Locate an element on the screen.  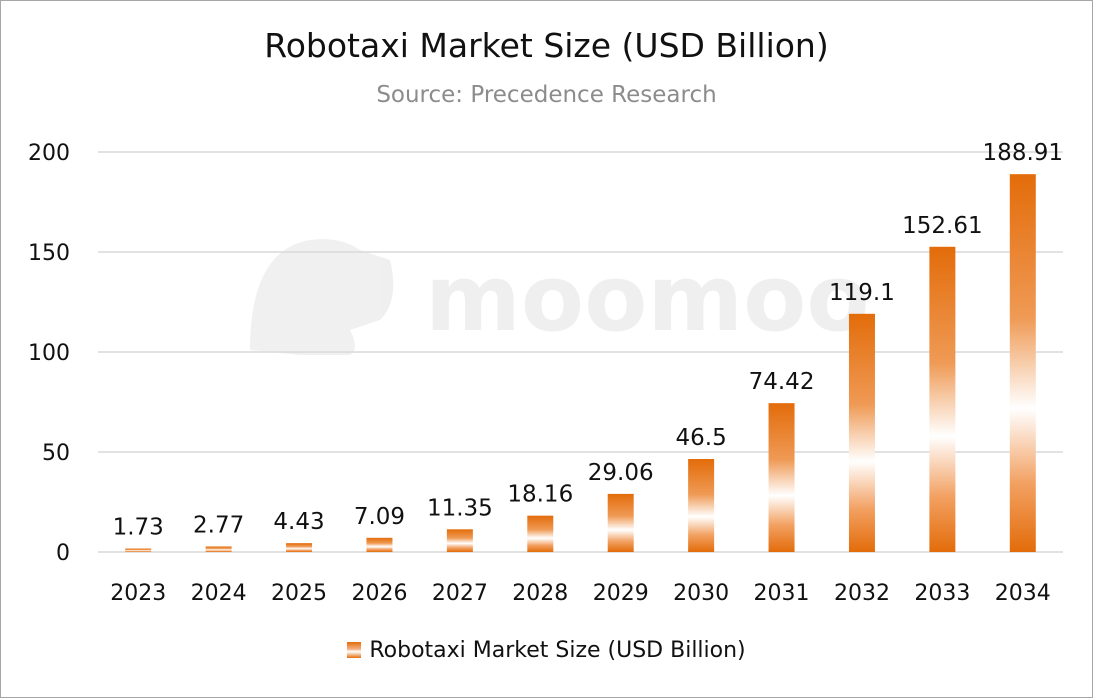
x-tick-label-2023: 2023 is located at coordinates (138, 593).